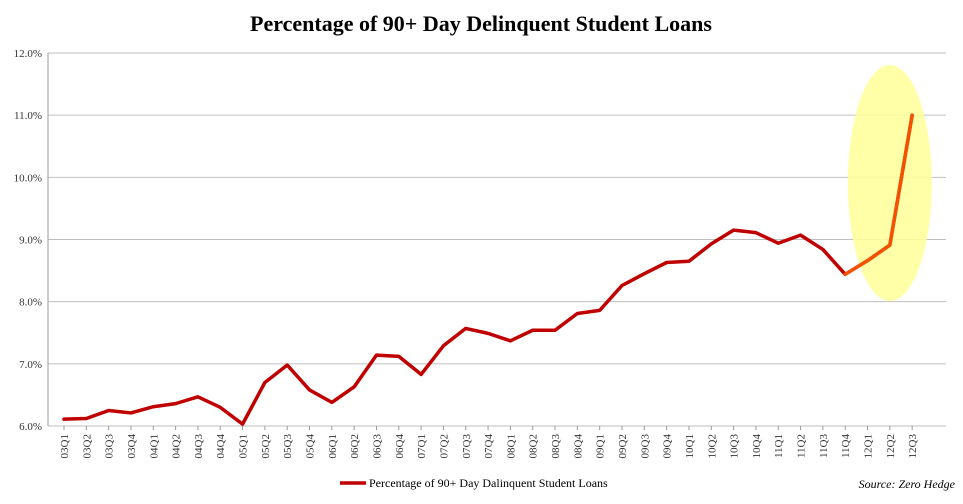 The width and height of the screenshot is (963, 504). Describe the element at coordinates (846, 446) in the screenshot. I see `x-tick-label: 11Q4` at that location.